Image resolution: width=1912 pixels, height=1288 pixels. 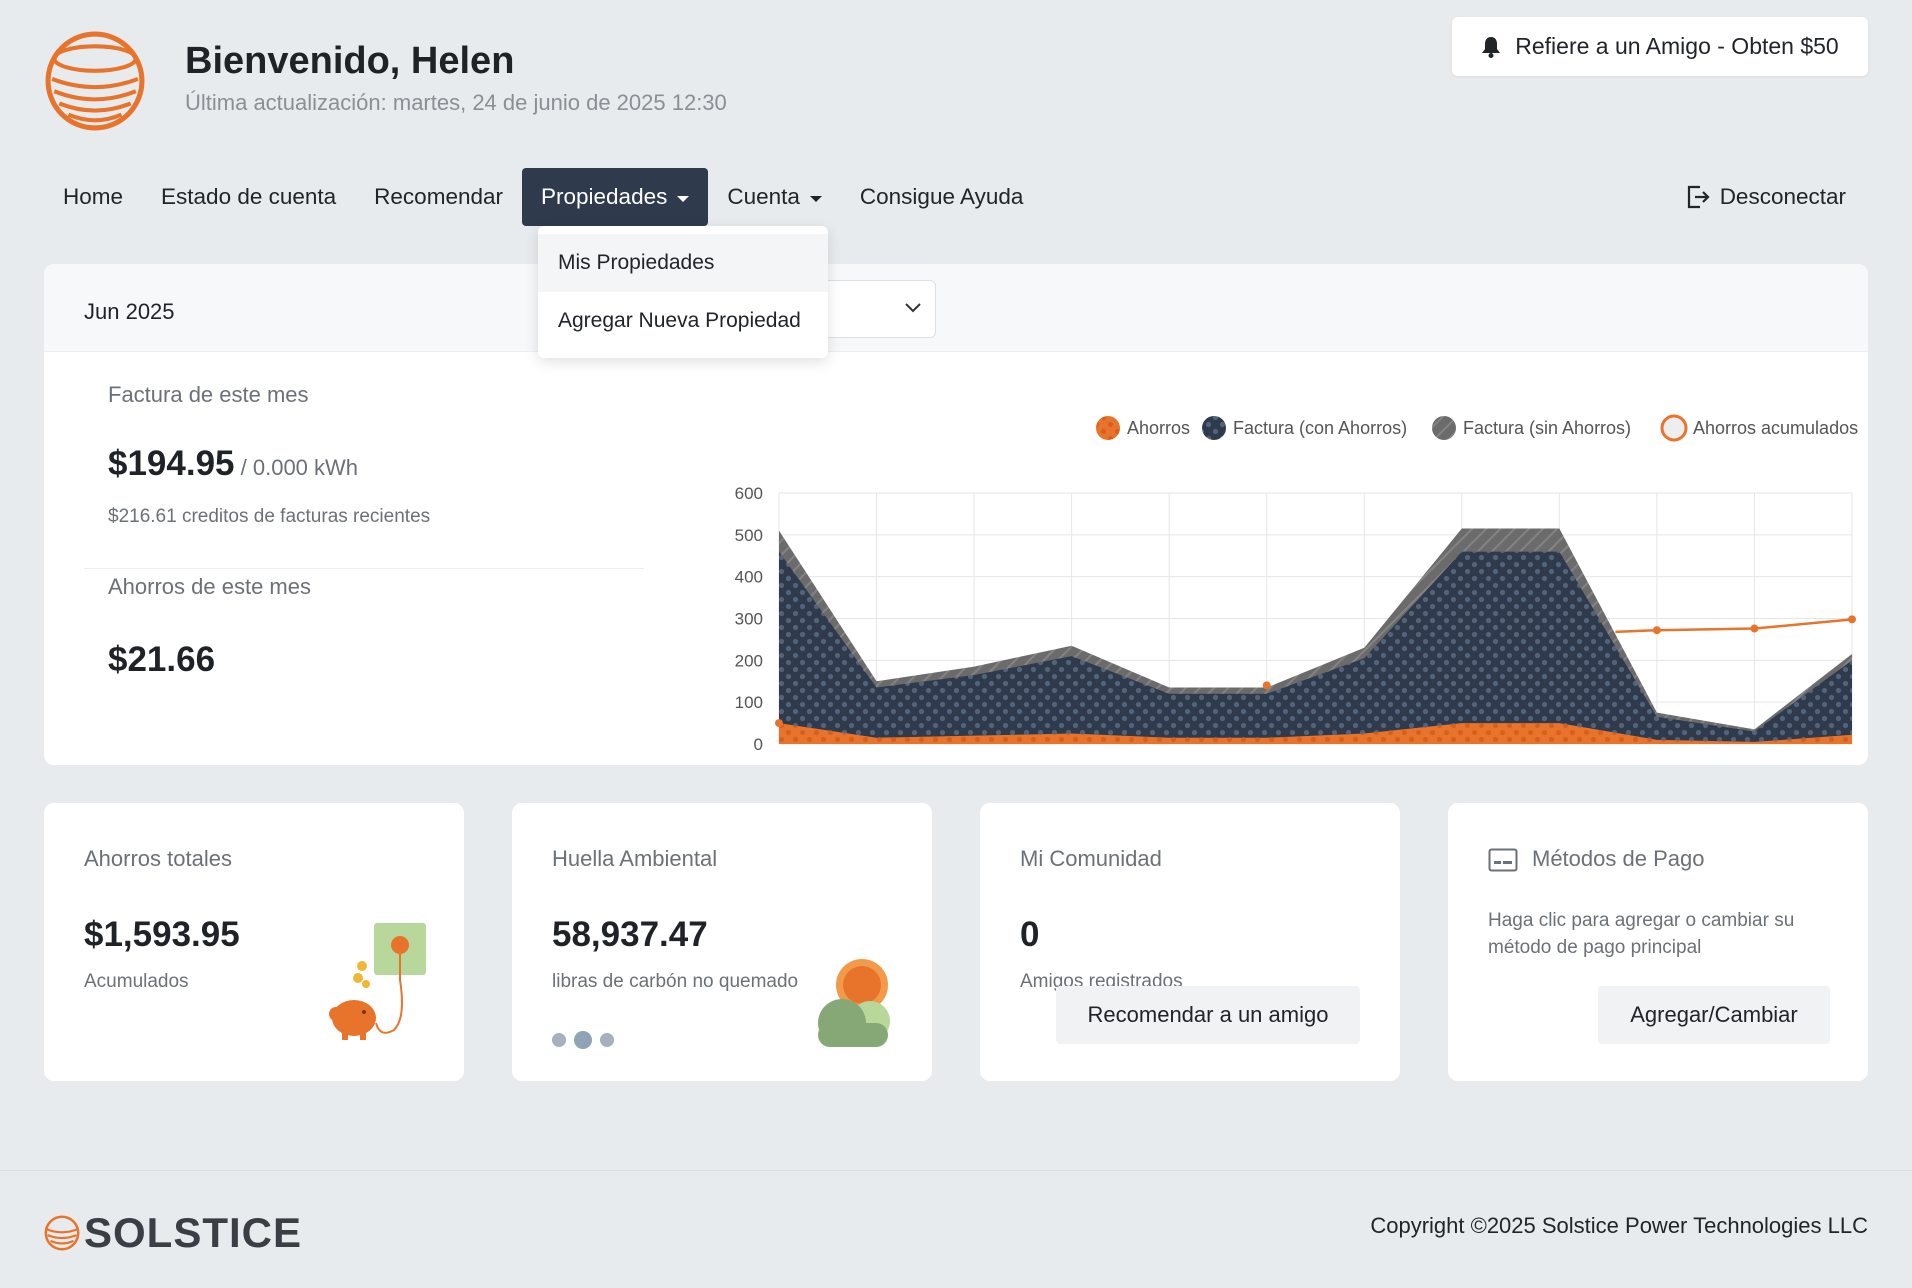 What do you see at coordinates (1030, 934) in the screenshot?
I see `card-value: 0` at bounding box center [1030, 934].